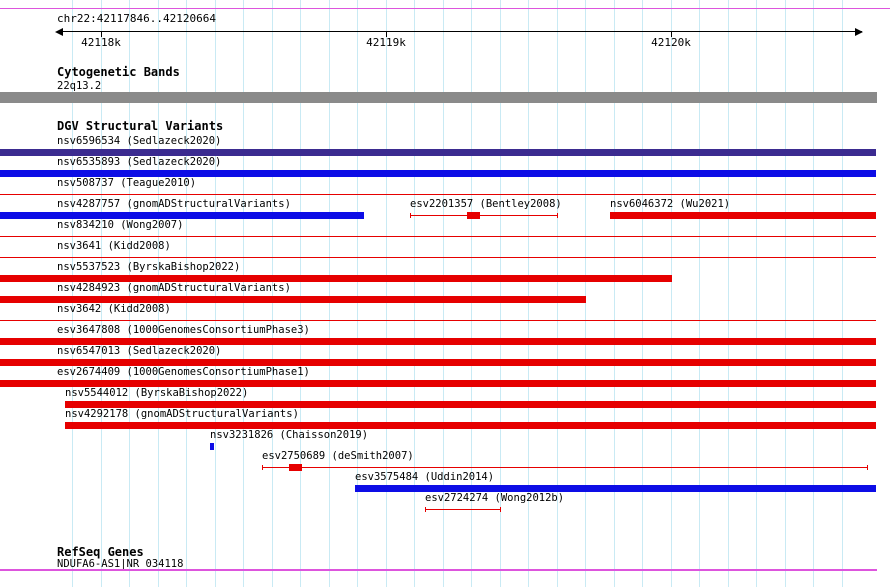  Describe the element at coordinates (139, 162) in the screenshot. I see `variant-label: nsv6535893 (Sedlazeck2020)` at that location.